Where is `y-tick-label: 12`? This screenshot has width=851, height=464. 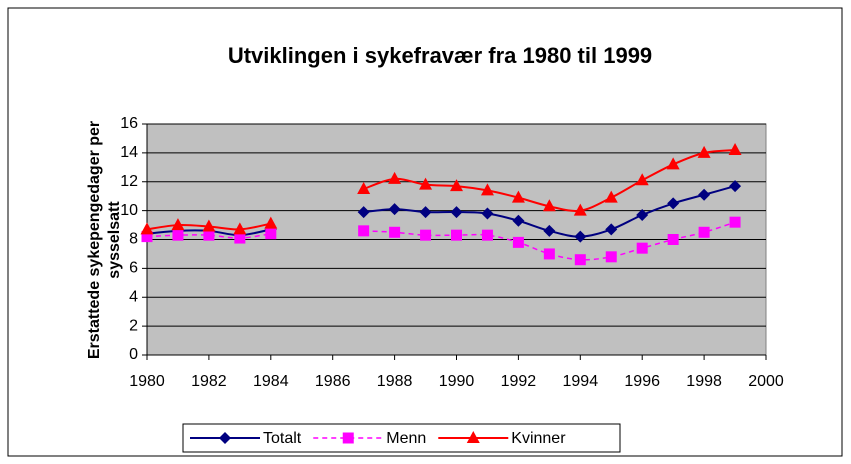
y-tick-label: 12 is located at coordinates (129, 181).